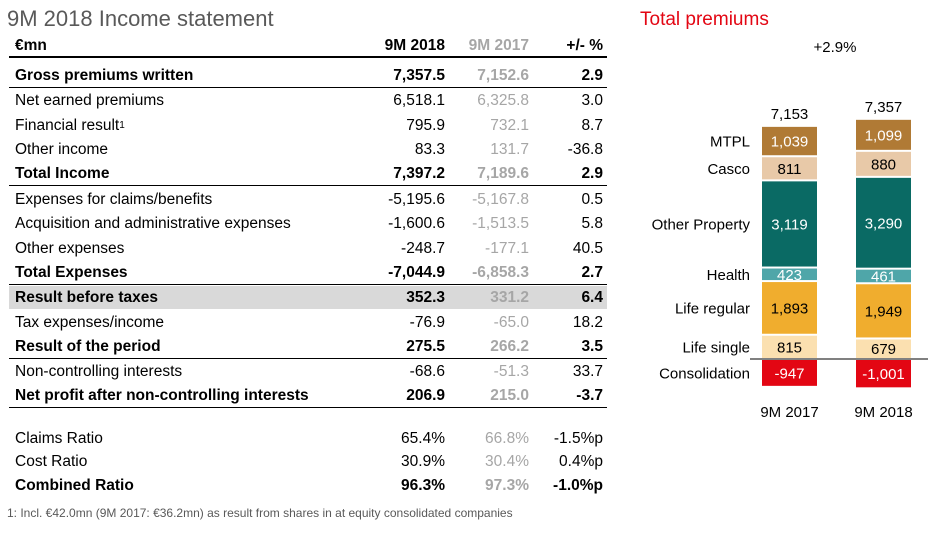 This screenshot has height=536, width=942. I want to click on segment-value-label: 3,290, so click(884, 223).